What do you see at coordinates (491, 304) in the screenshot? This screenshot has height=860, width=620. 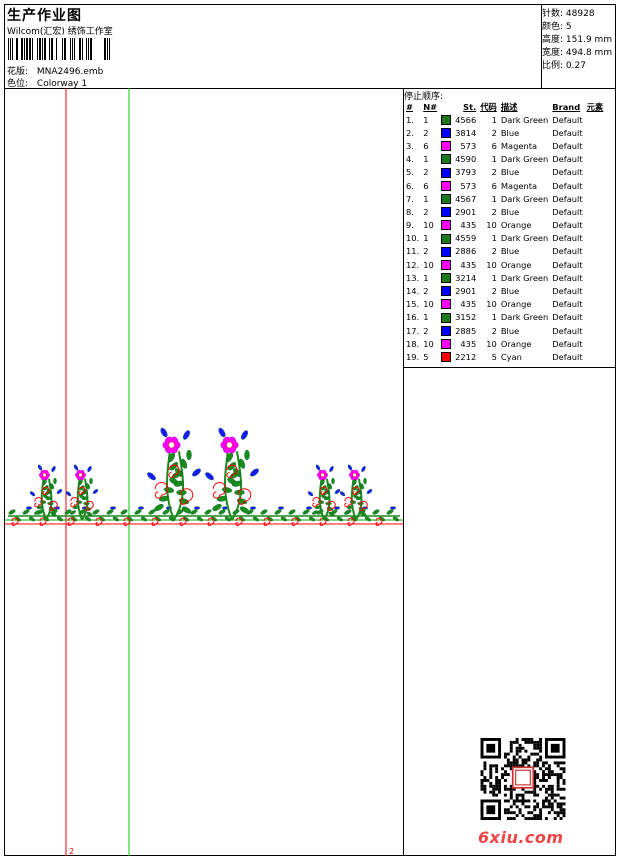 I see `row-code: 10` at bounding box center [491, 304].